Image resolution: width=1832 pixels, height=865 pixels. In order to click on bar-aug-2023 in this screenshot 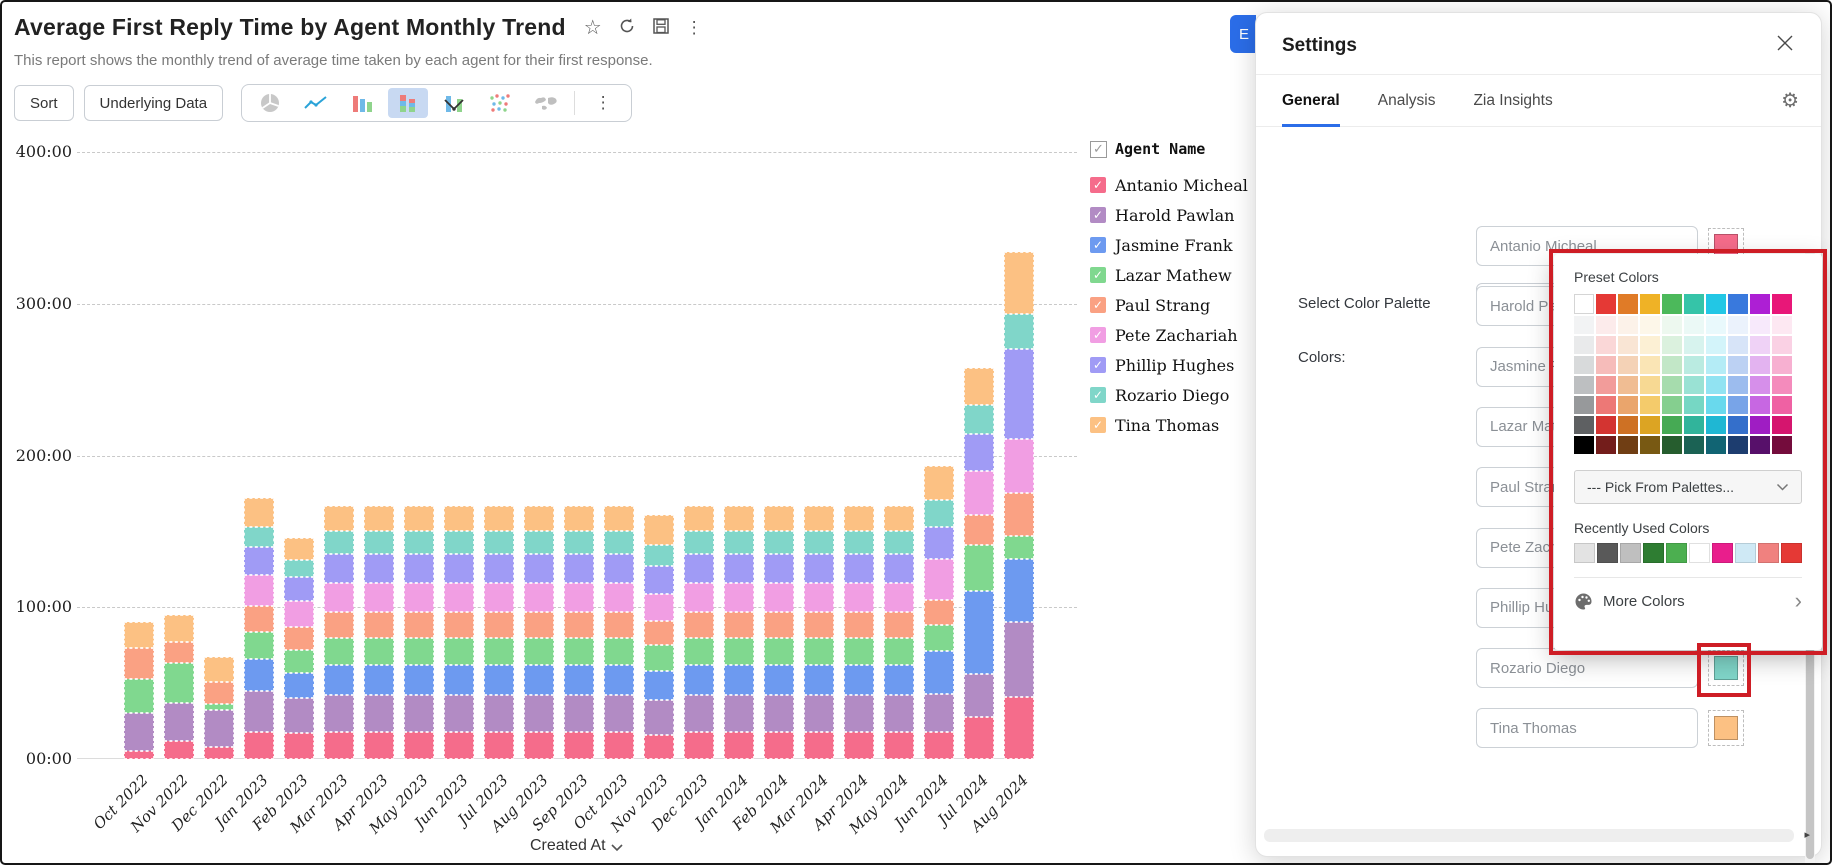, I will do `click(539, 632)`.